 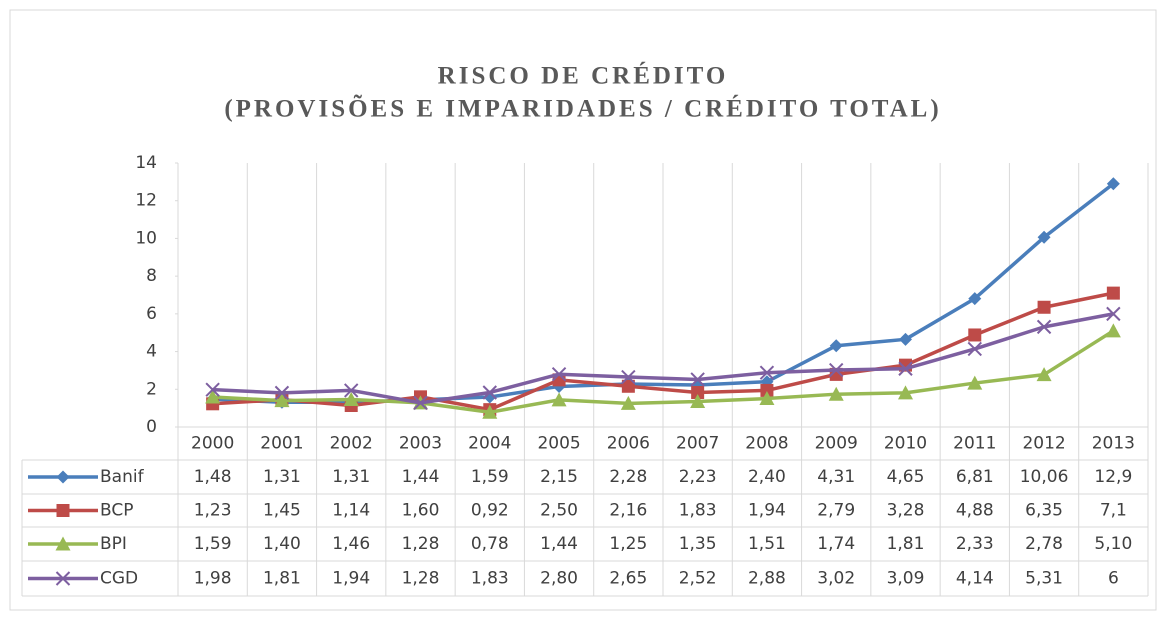 What do you see at coordinates (906, 511) in the screenshot?
I see `table-cell: 3,28` at bounding box center [906, 511].